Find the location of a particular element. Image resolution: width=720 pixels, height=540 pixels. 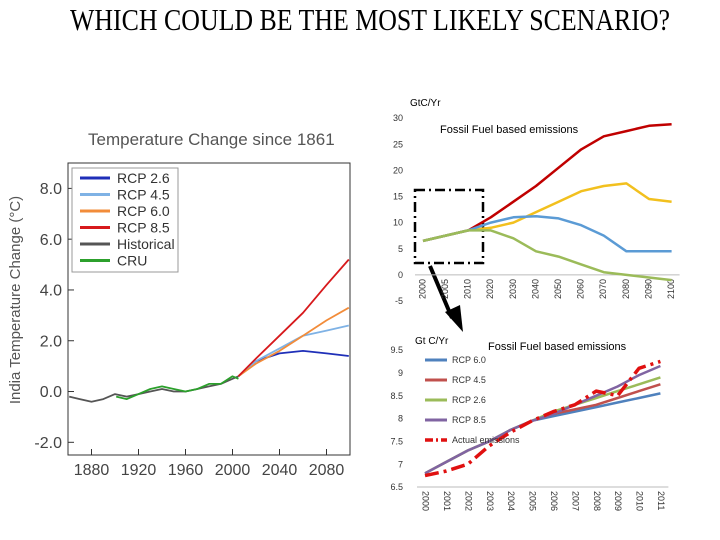

y-axis-label: India Temperature Change (°C) is located at coordinates (15, 300).